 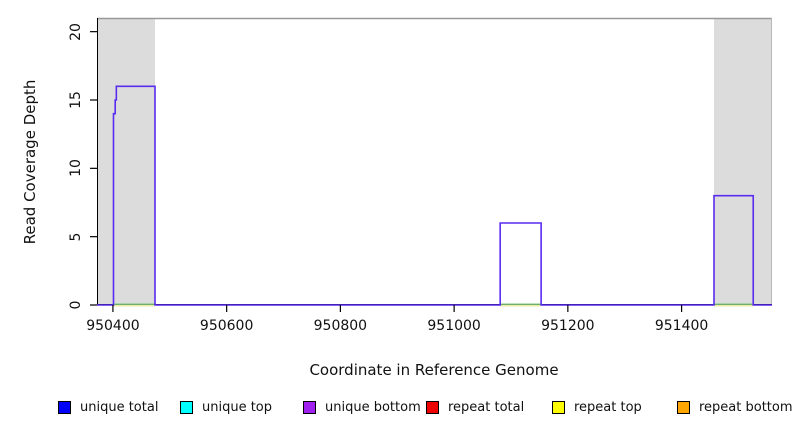 I want to click on y-tick-label: 15, so click(x=76, y=100).